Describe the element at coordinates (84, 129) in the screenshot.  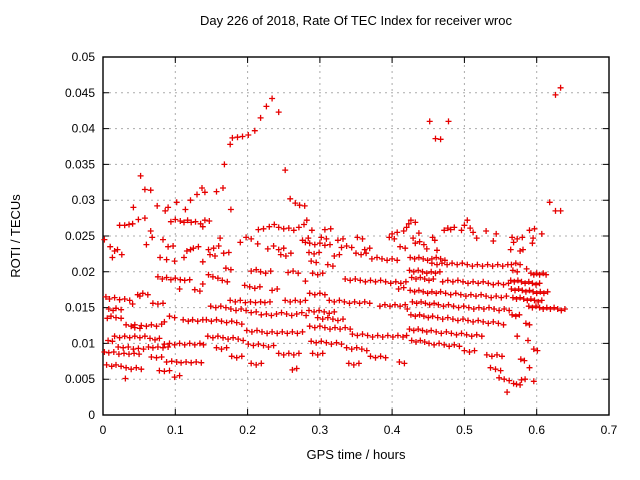
I see `y-tick-label: 0.04` at that location.